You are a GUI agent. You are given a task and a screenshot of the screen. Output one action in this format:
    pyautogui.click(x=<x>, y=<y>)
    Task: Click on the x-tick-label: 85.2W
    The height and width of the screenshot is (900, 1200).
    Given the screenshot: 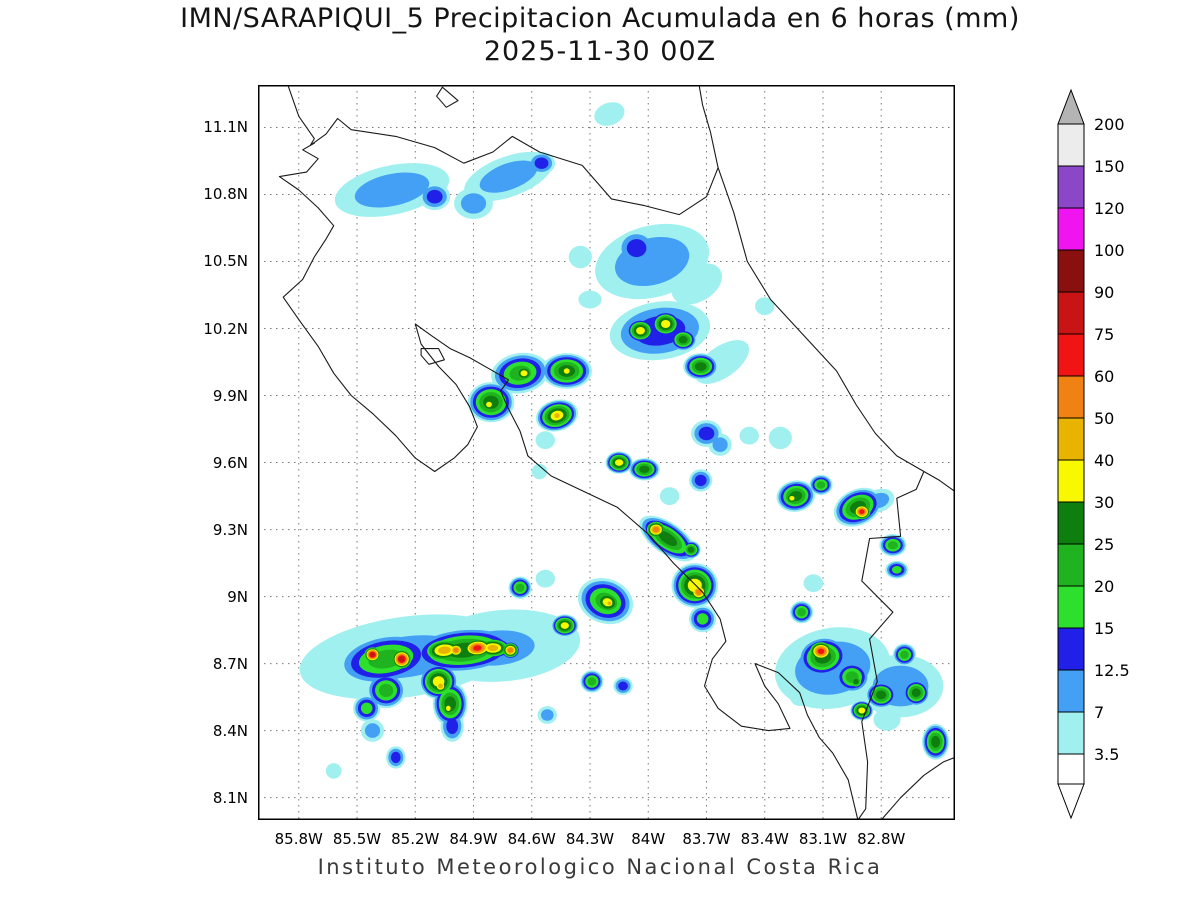 What is the action you would take?
    pyautogui.click(x=415, y=839)
    